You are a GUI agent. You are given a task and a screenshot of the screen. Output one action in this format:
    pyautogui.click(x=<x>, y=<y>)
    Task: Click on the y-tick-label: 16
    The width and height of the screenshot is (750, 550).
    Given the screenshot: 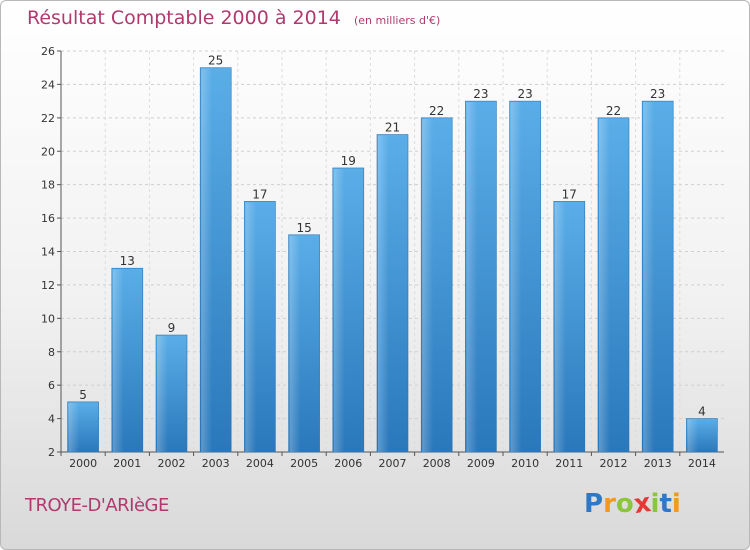 What is the action you would take?
    pyautogui.click(x=48, y=218)
    